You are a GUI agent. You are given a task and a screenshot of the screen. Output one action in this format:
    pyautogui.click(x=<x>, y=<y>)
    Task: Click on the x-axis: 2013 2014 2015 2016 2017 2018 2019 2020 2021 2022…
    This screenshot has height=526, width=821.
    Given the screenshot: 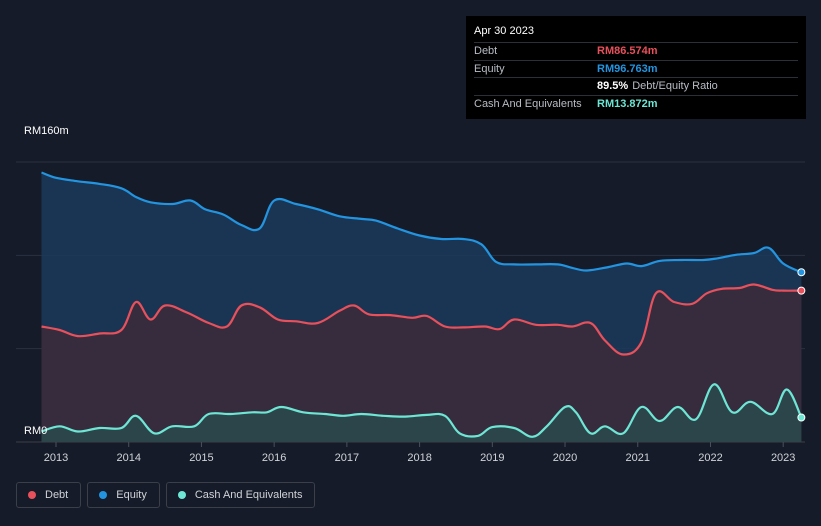 What is the action you would take?
    pyautogui.click(x=419, y=453)
    